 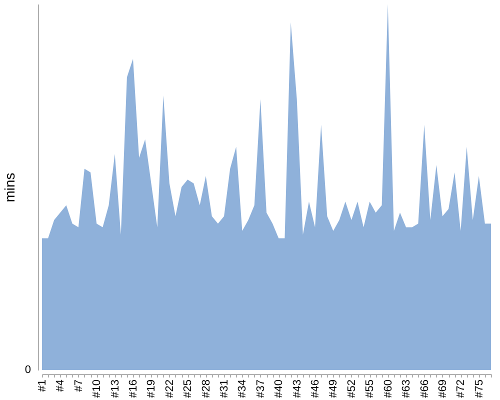 I want to click on x-tick-label: #49, so click(x=334, y=389).